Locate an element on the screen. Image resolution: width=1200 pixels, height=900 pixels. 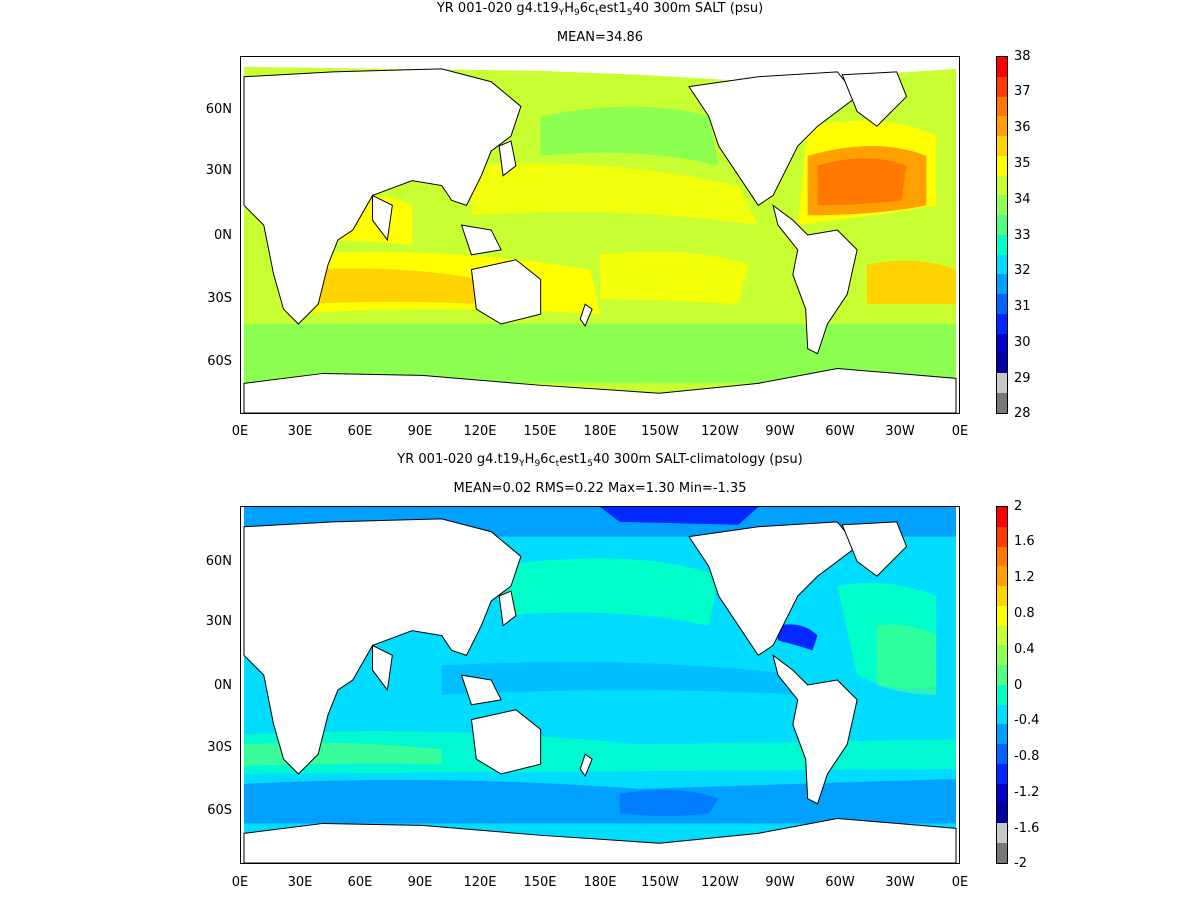
top-xtick: 90W is located at coordinates (780, 431).